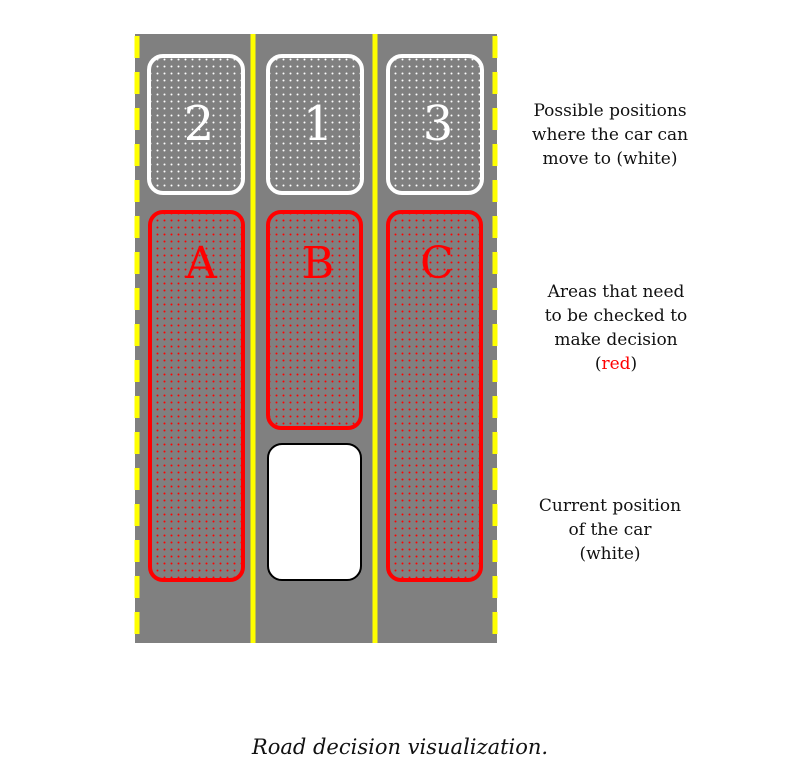 Image resolution: width=800 pixels, height=778 pixels. Describe the element at coordinates (616, 340) in the screenshot. I see `note-line: make decision` at that location.